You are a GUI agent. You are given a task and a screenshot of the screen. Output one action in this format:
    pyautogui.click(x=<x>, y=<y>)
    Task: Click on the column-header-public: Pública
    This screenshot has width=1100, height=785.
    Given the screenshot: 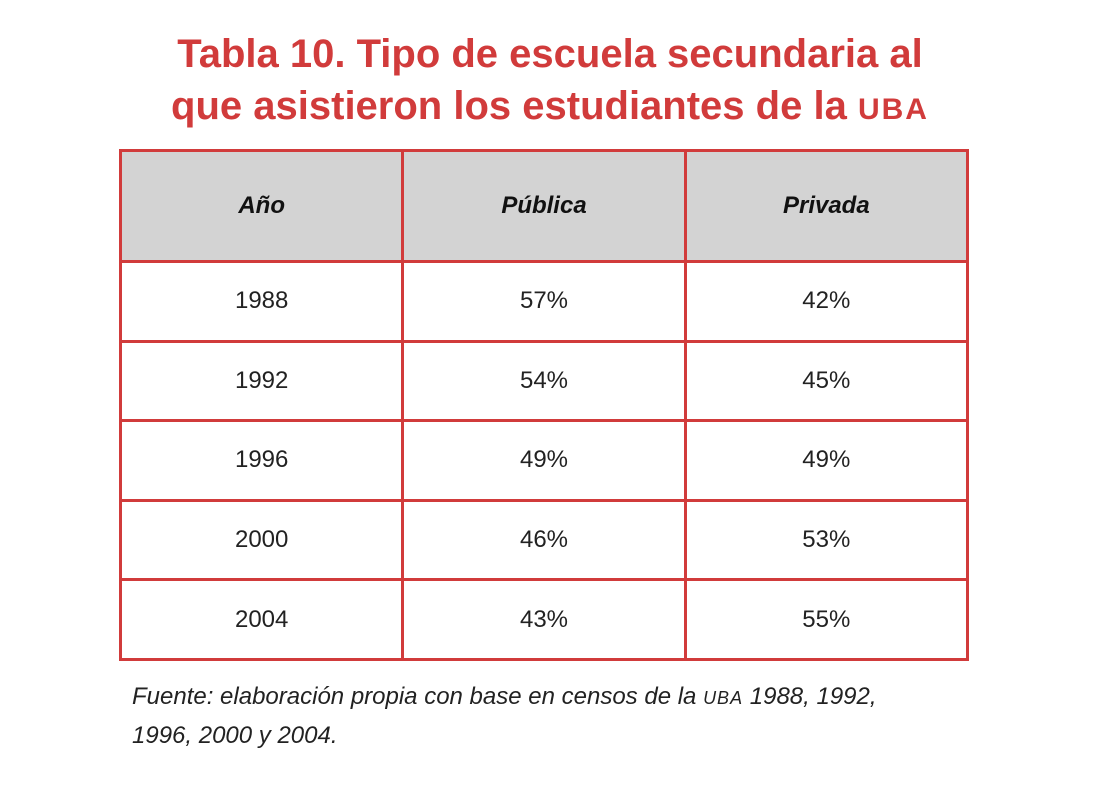 What is the action you would take?
    pyautogui.click(x=544, y=206)
    